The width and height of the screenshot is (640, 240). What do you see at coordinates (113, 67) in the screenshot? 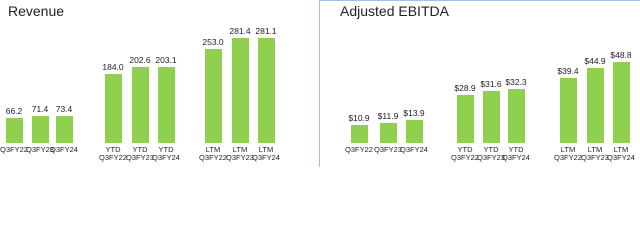
I see `value-label: 184.0` at bounding box center [113, 67].